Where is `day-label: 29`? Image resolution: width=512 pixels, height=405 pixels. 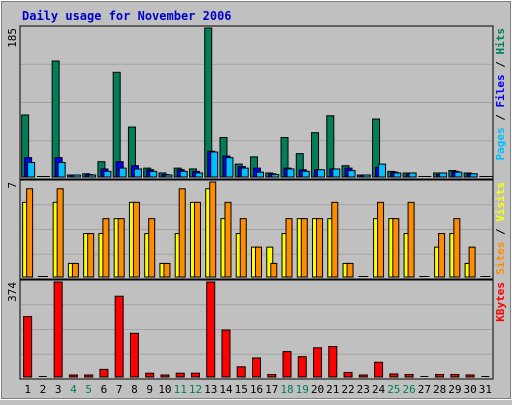
day-label: 29 is located at coordinates (454, 389).